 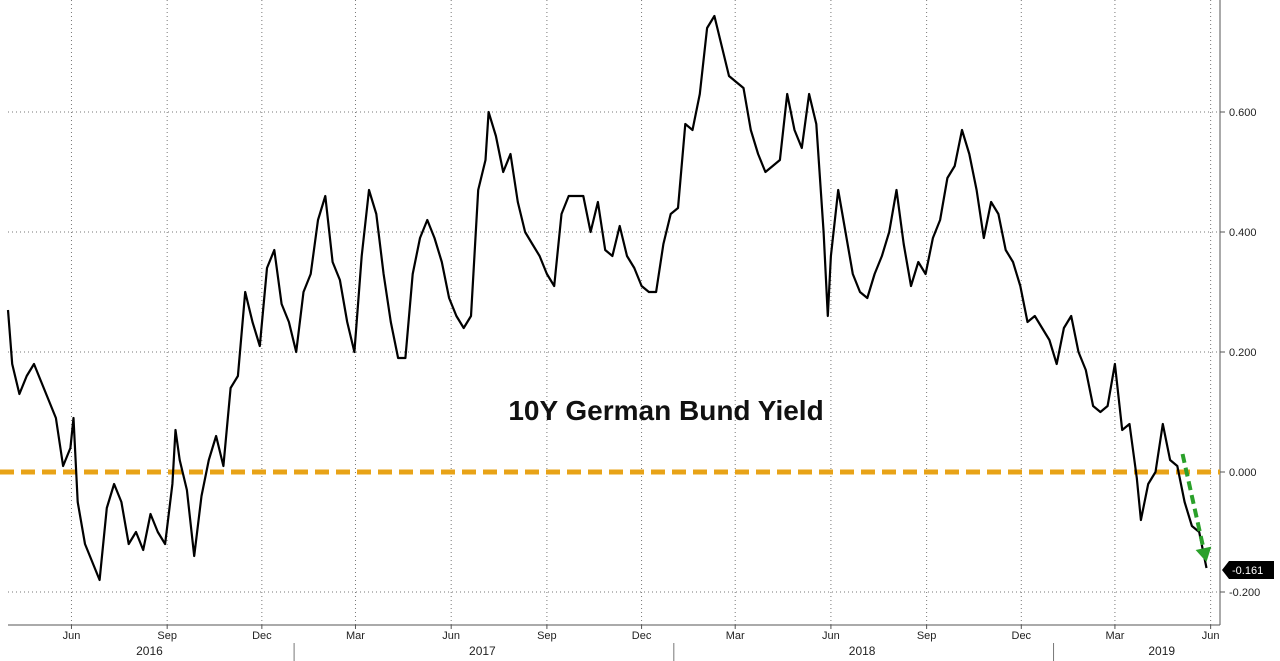 I want to click on y-tick-label-3: 0.000, so click(x=1243, y=473).